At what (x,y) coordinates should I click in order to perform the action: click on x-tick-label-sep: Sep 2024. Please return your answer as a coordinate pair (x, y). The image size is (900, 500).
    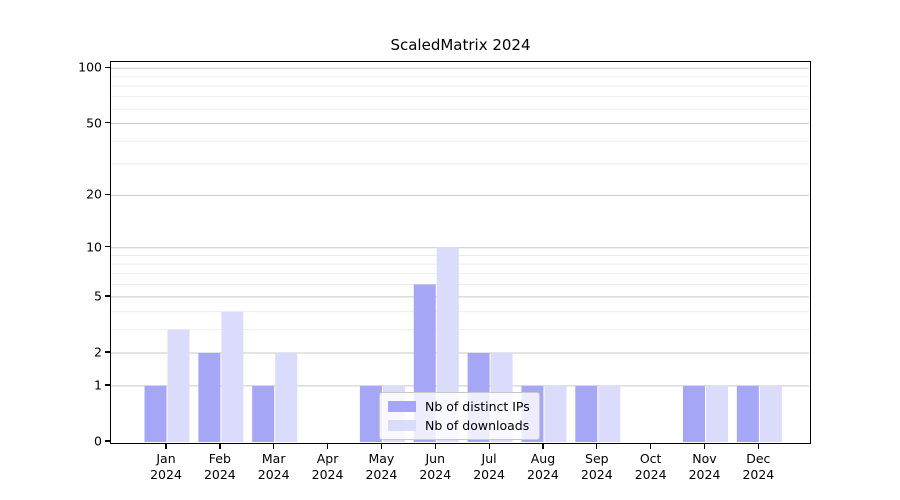
    Looking at the image, I should click on (596, 466).